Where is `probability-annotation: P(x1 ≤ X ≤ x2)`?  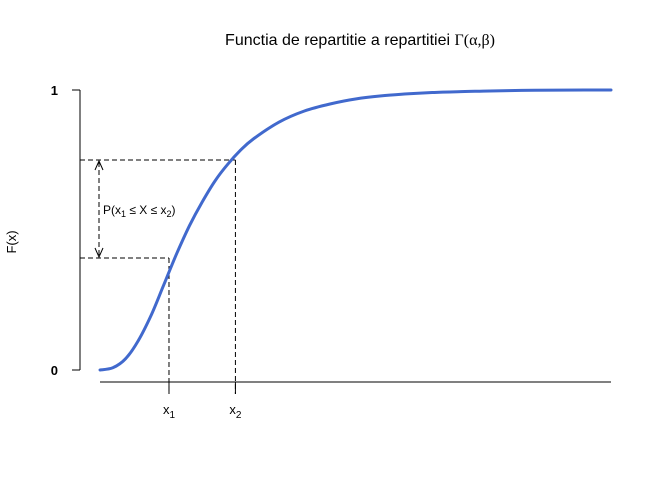
probability-annotation: P(x1 ≤ X ≤ x2) is located at coordinates (139, 211).